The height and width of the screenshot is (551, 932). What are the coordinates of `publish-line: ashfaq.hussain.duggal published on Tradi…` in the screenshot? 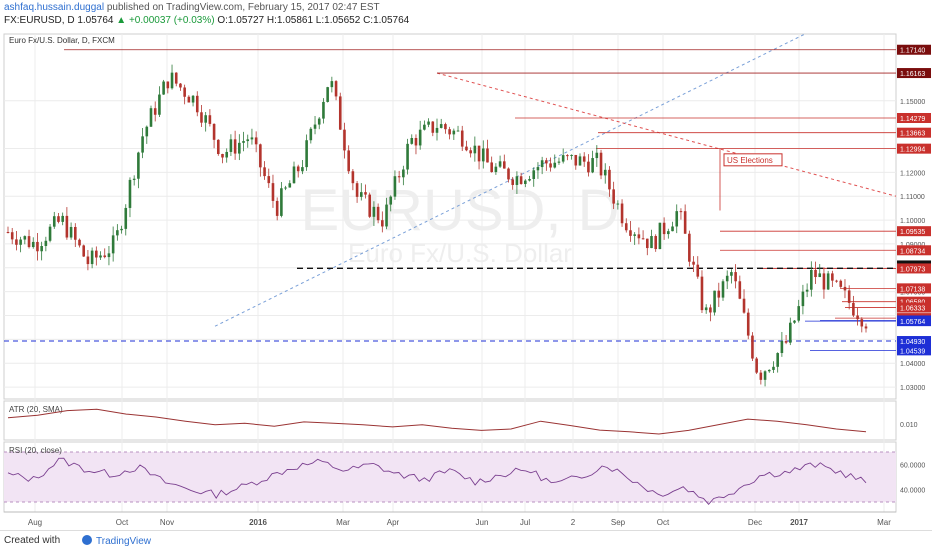 It's located at (192, 7).